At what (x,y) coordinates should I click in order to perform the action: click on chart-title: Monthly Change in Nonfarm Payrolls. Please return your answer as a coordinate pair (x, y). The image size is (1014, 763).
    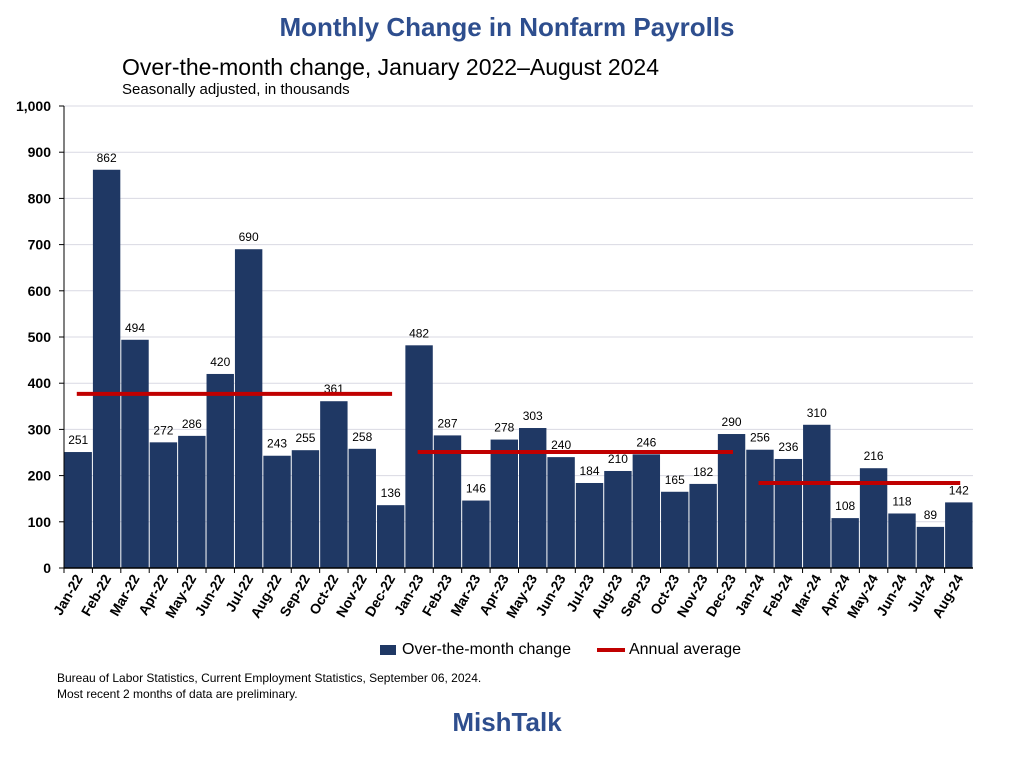
    Looking at the image, I should click on (507, 27).